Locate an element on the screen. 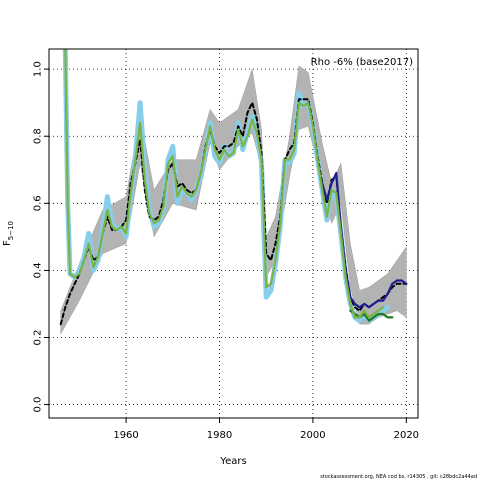  x-tick-label-1: 1980 is located at coordinates (219, 435).